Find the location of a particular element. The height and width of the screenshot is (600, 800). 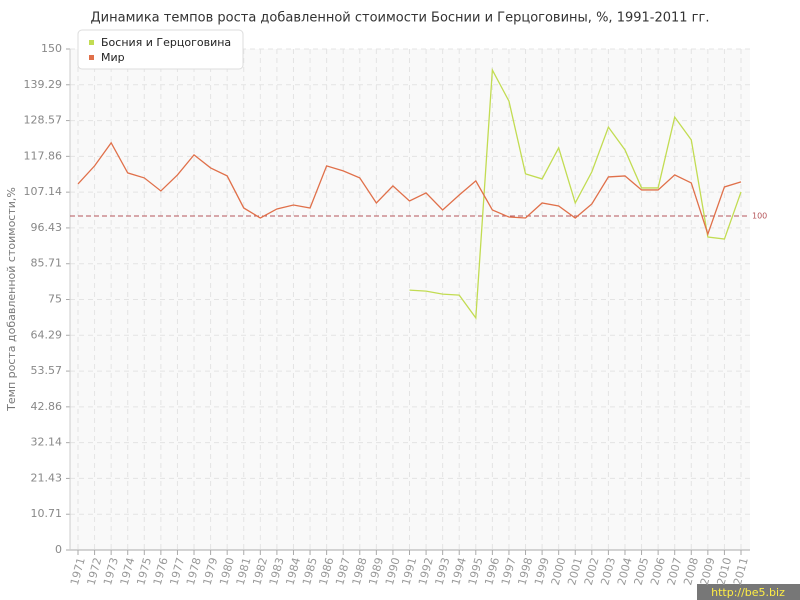

y-tick-label: 32.14 is located at coordinates (47, 442).